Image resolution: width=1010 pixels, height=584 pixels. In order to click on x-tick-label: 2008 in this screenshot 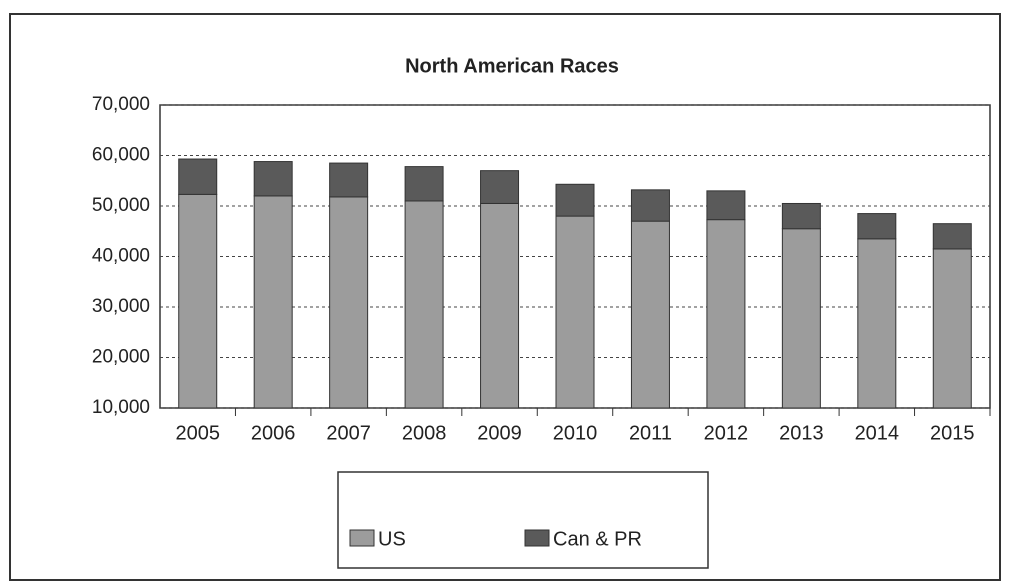, I will do `click(424, 433)`.